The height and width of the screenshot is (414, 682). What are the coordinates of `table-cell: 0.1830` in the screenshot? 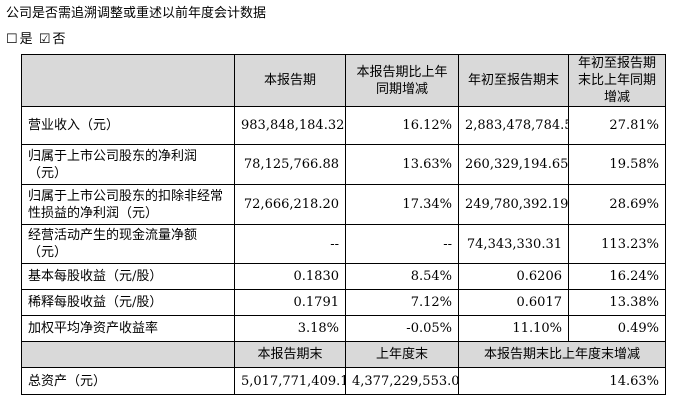 It's located at (290, 276).